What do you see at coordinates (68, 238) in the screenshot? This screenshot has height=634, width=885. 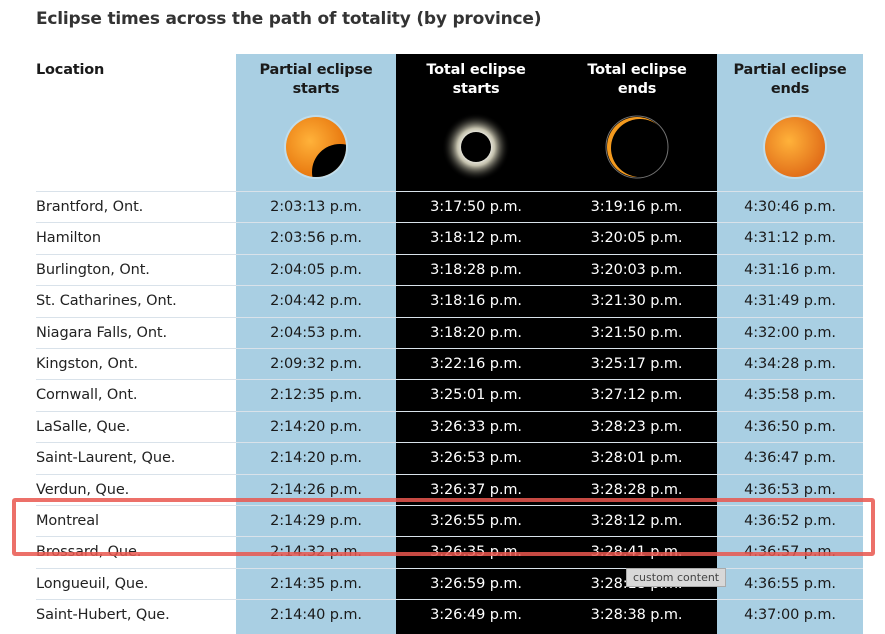 I see `location-cell: Hamilton` at bounding box center [68, 238].